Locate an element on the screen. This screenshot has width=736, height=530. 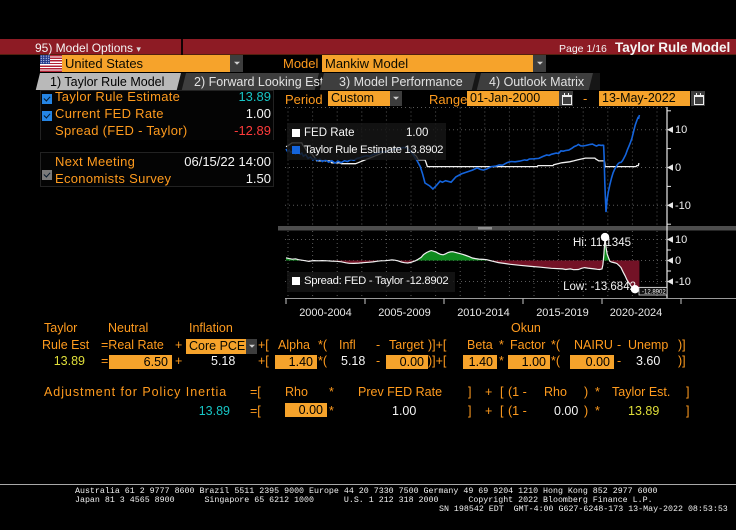
svg-text: 2005-2009 is located at coordinates (404, 313).